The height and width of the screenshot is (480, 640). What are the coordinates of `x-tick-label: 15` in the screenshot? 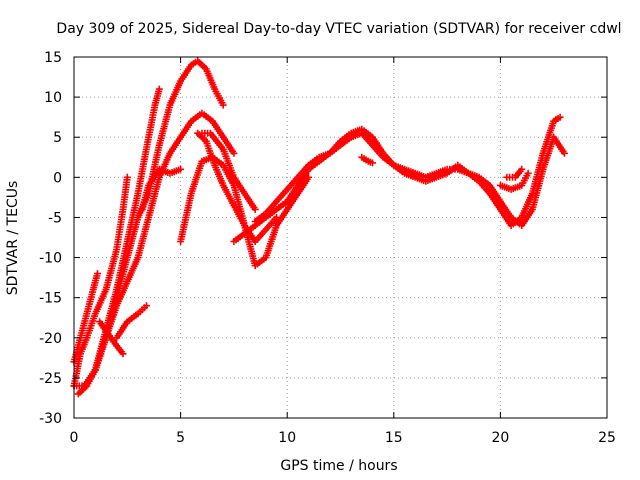 It's located at (394, 438).